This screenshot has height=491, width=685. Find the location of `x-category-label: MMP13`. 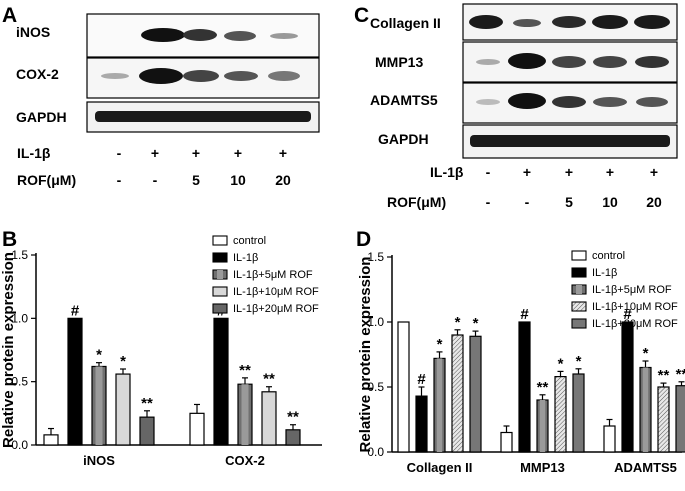

x-category-label: MMP13 is located at coordinates (542, 467).